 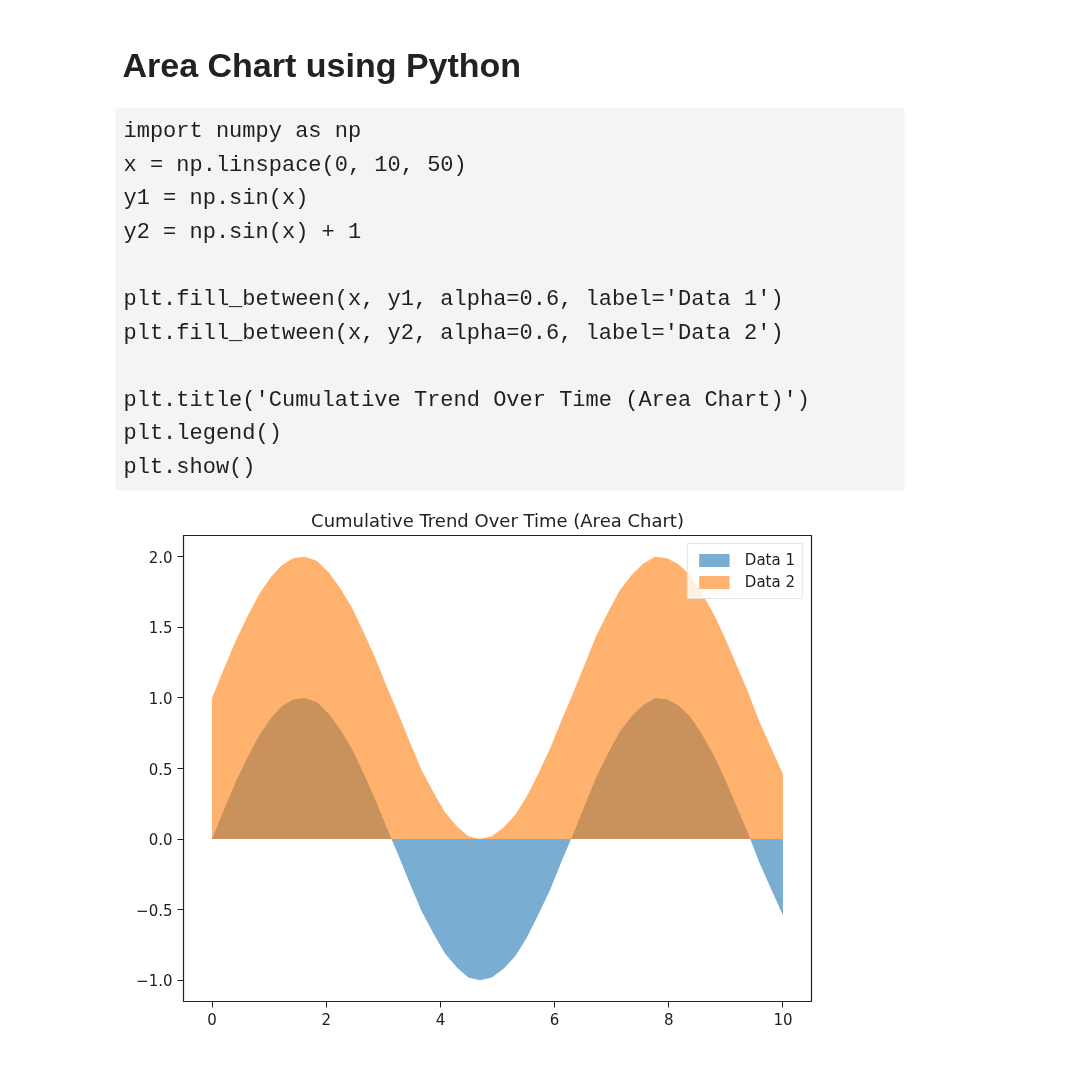 I want to click on x-tick-label: 0, so click(x=212, y=1019).